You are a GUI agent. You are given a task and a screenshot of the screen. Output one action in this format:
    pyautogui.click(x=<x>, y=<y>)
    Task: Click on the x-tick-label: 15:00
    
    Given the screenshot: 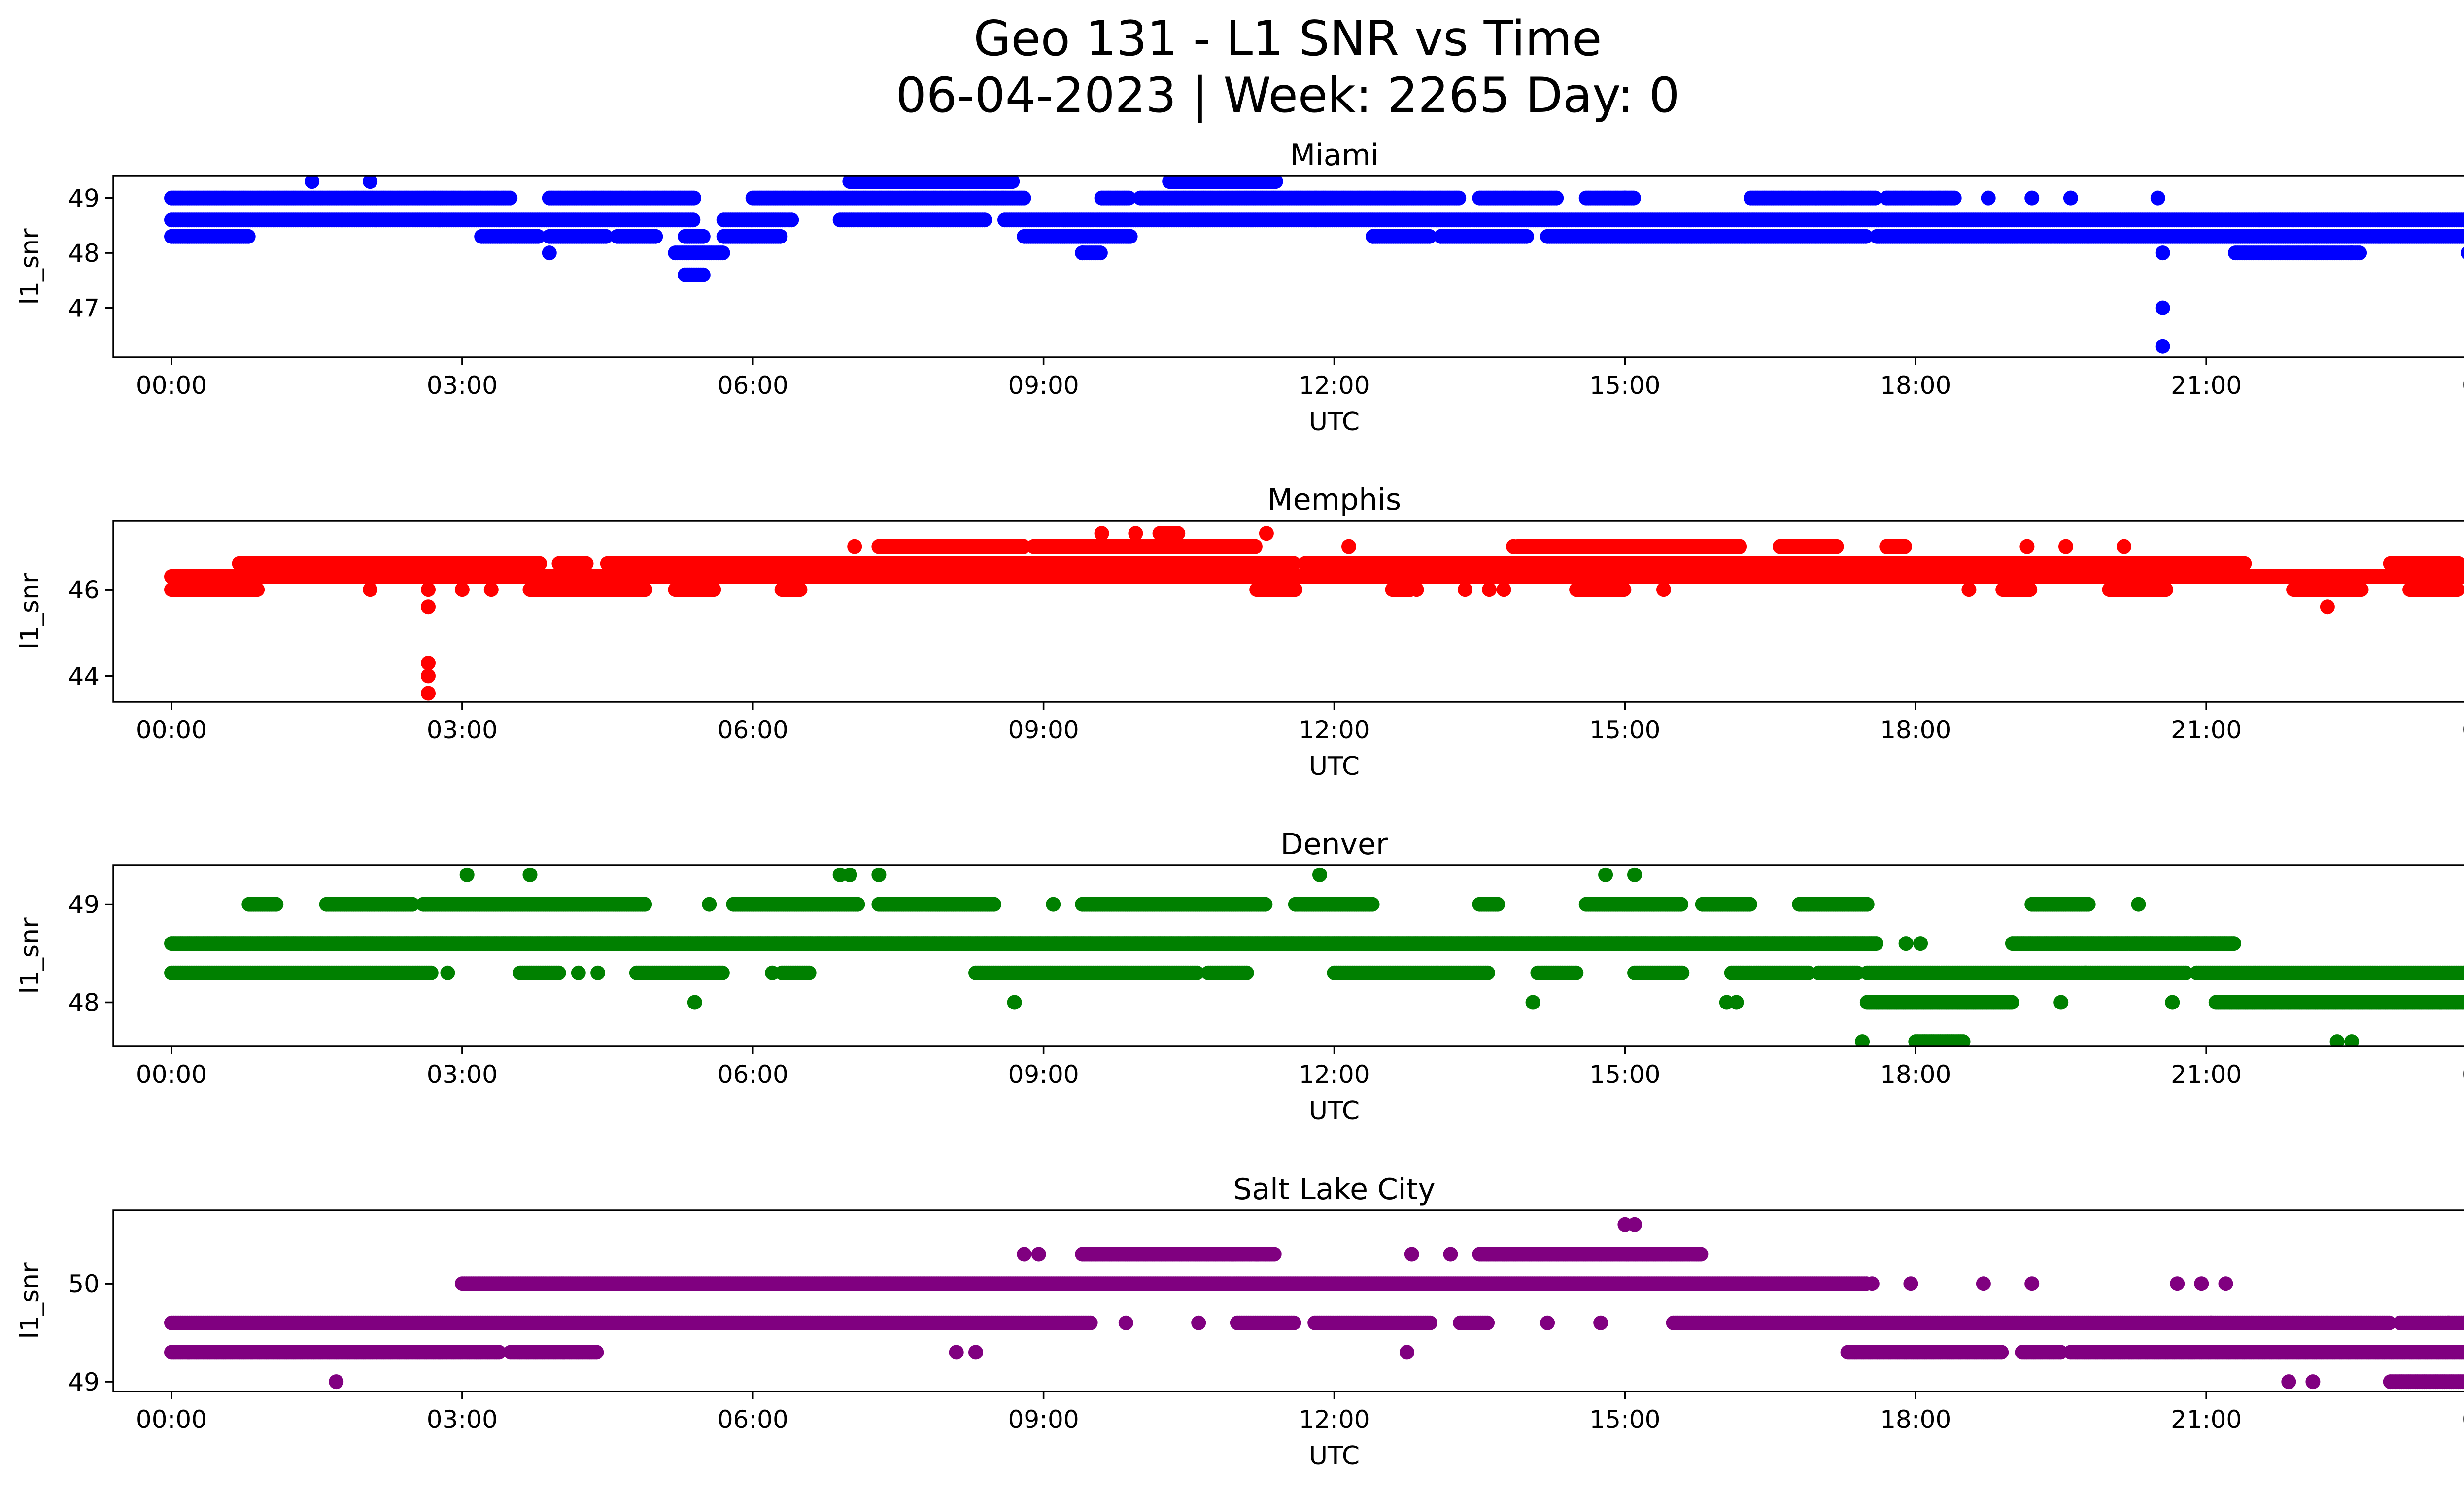 What is the action you would take?
    pyautogui.click(x=1624, y=385)
    